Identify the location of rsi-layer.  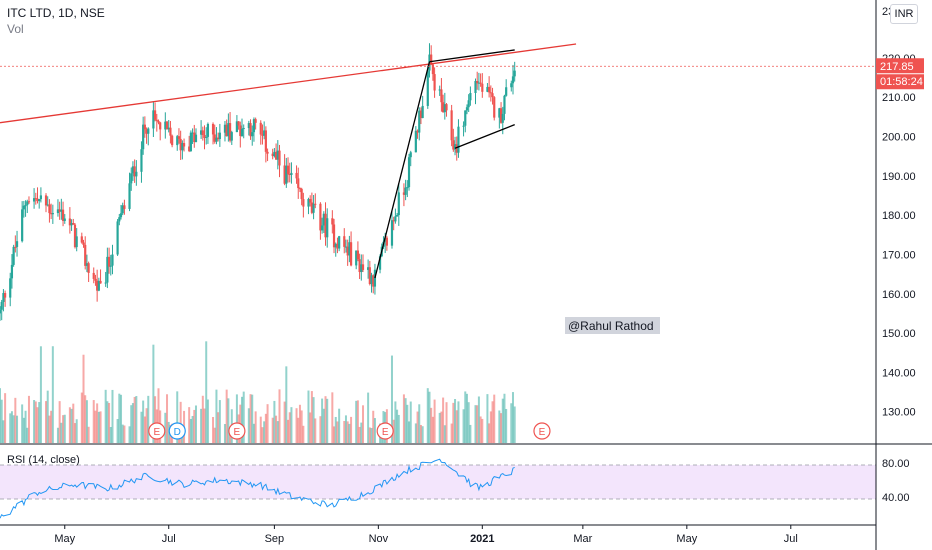
(257, 488).